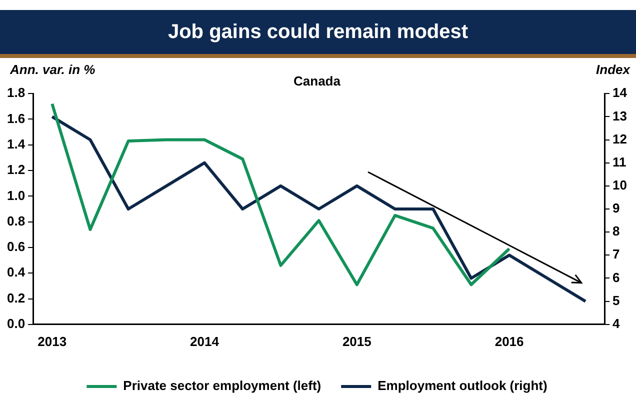 The width and height of the screenshot is (636, 403). What do you see at coordinates (222, 386) in the screenshot?
I see `legend-label: Private sector employment (left)` at bounding box center [222, 386].